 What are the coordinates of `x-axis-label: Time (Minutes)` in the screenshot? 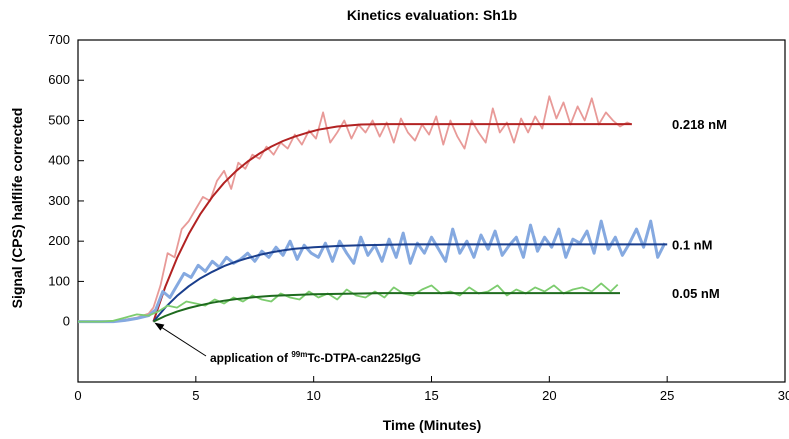 It's located at (432, 425).